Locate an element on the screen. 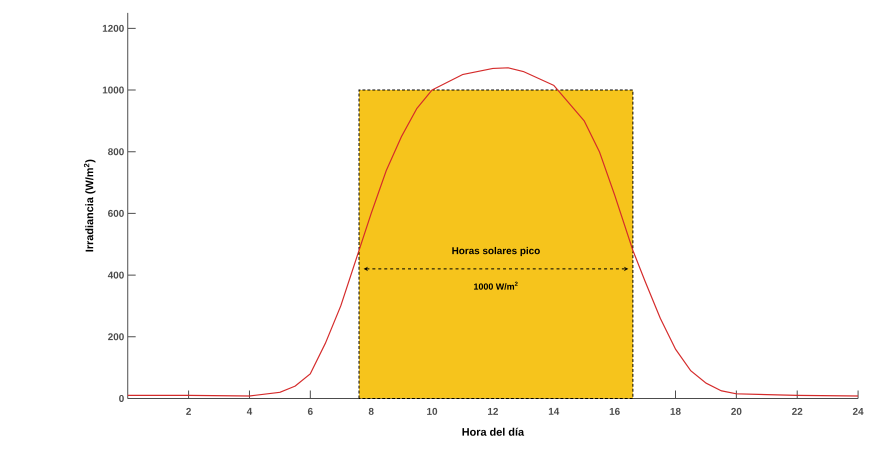 The width and height of the screenshot is (872, 460). y-axis-title: Irradiancia (W/m$^{2}$) is located at coordinates (90, 206).